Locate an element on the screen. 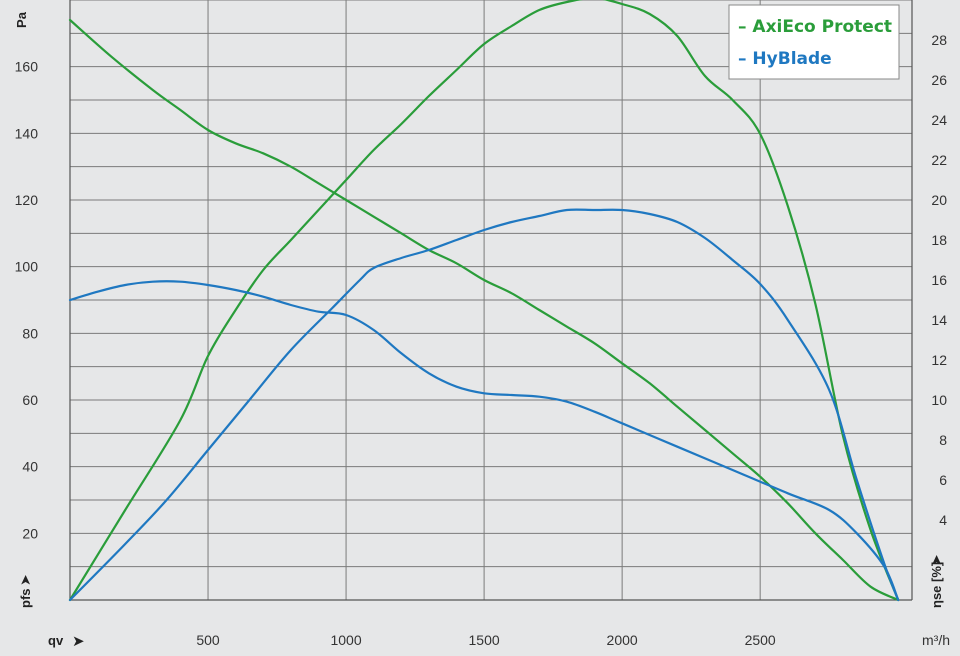 Image resolution: width=960 pixels, height=656 pixels. y-tick-left-label: 40 is located at coordinates (30, 467).